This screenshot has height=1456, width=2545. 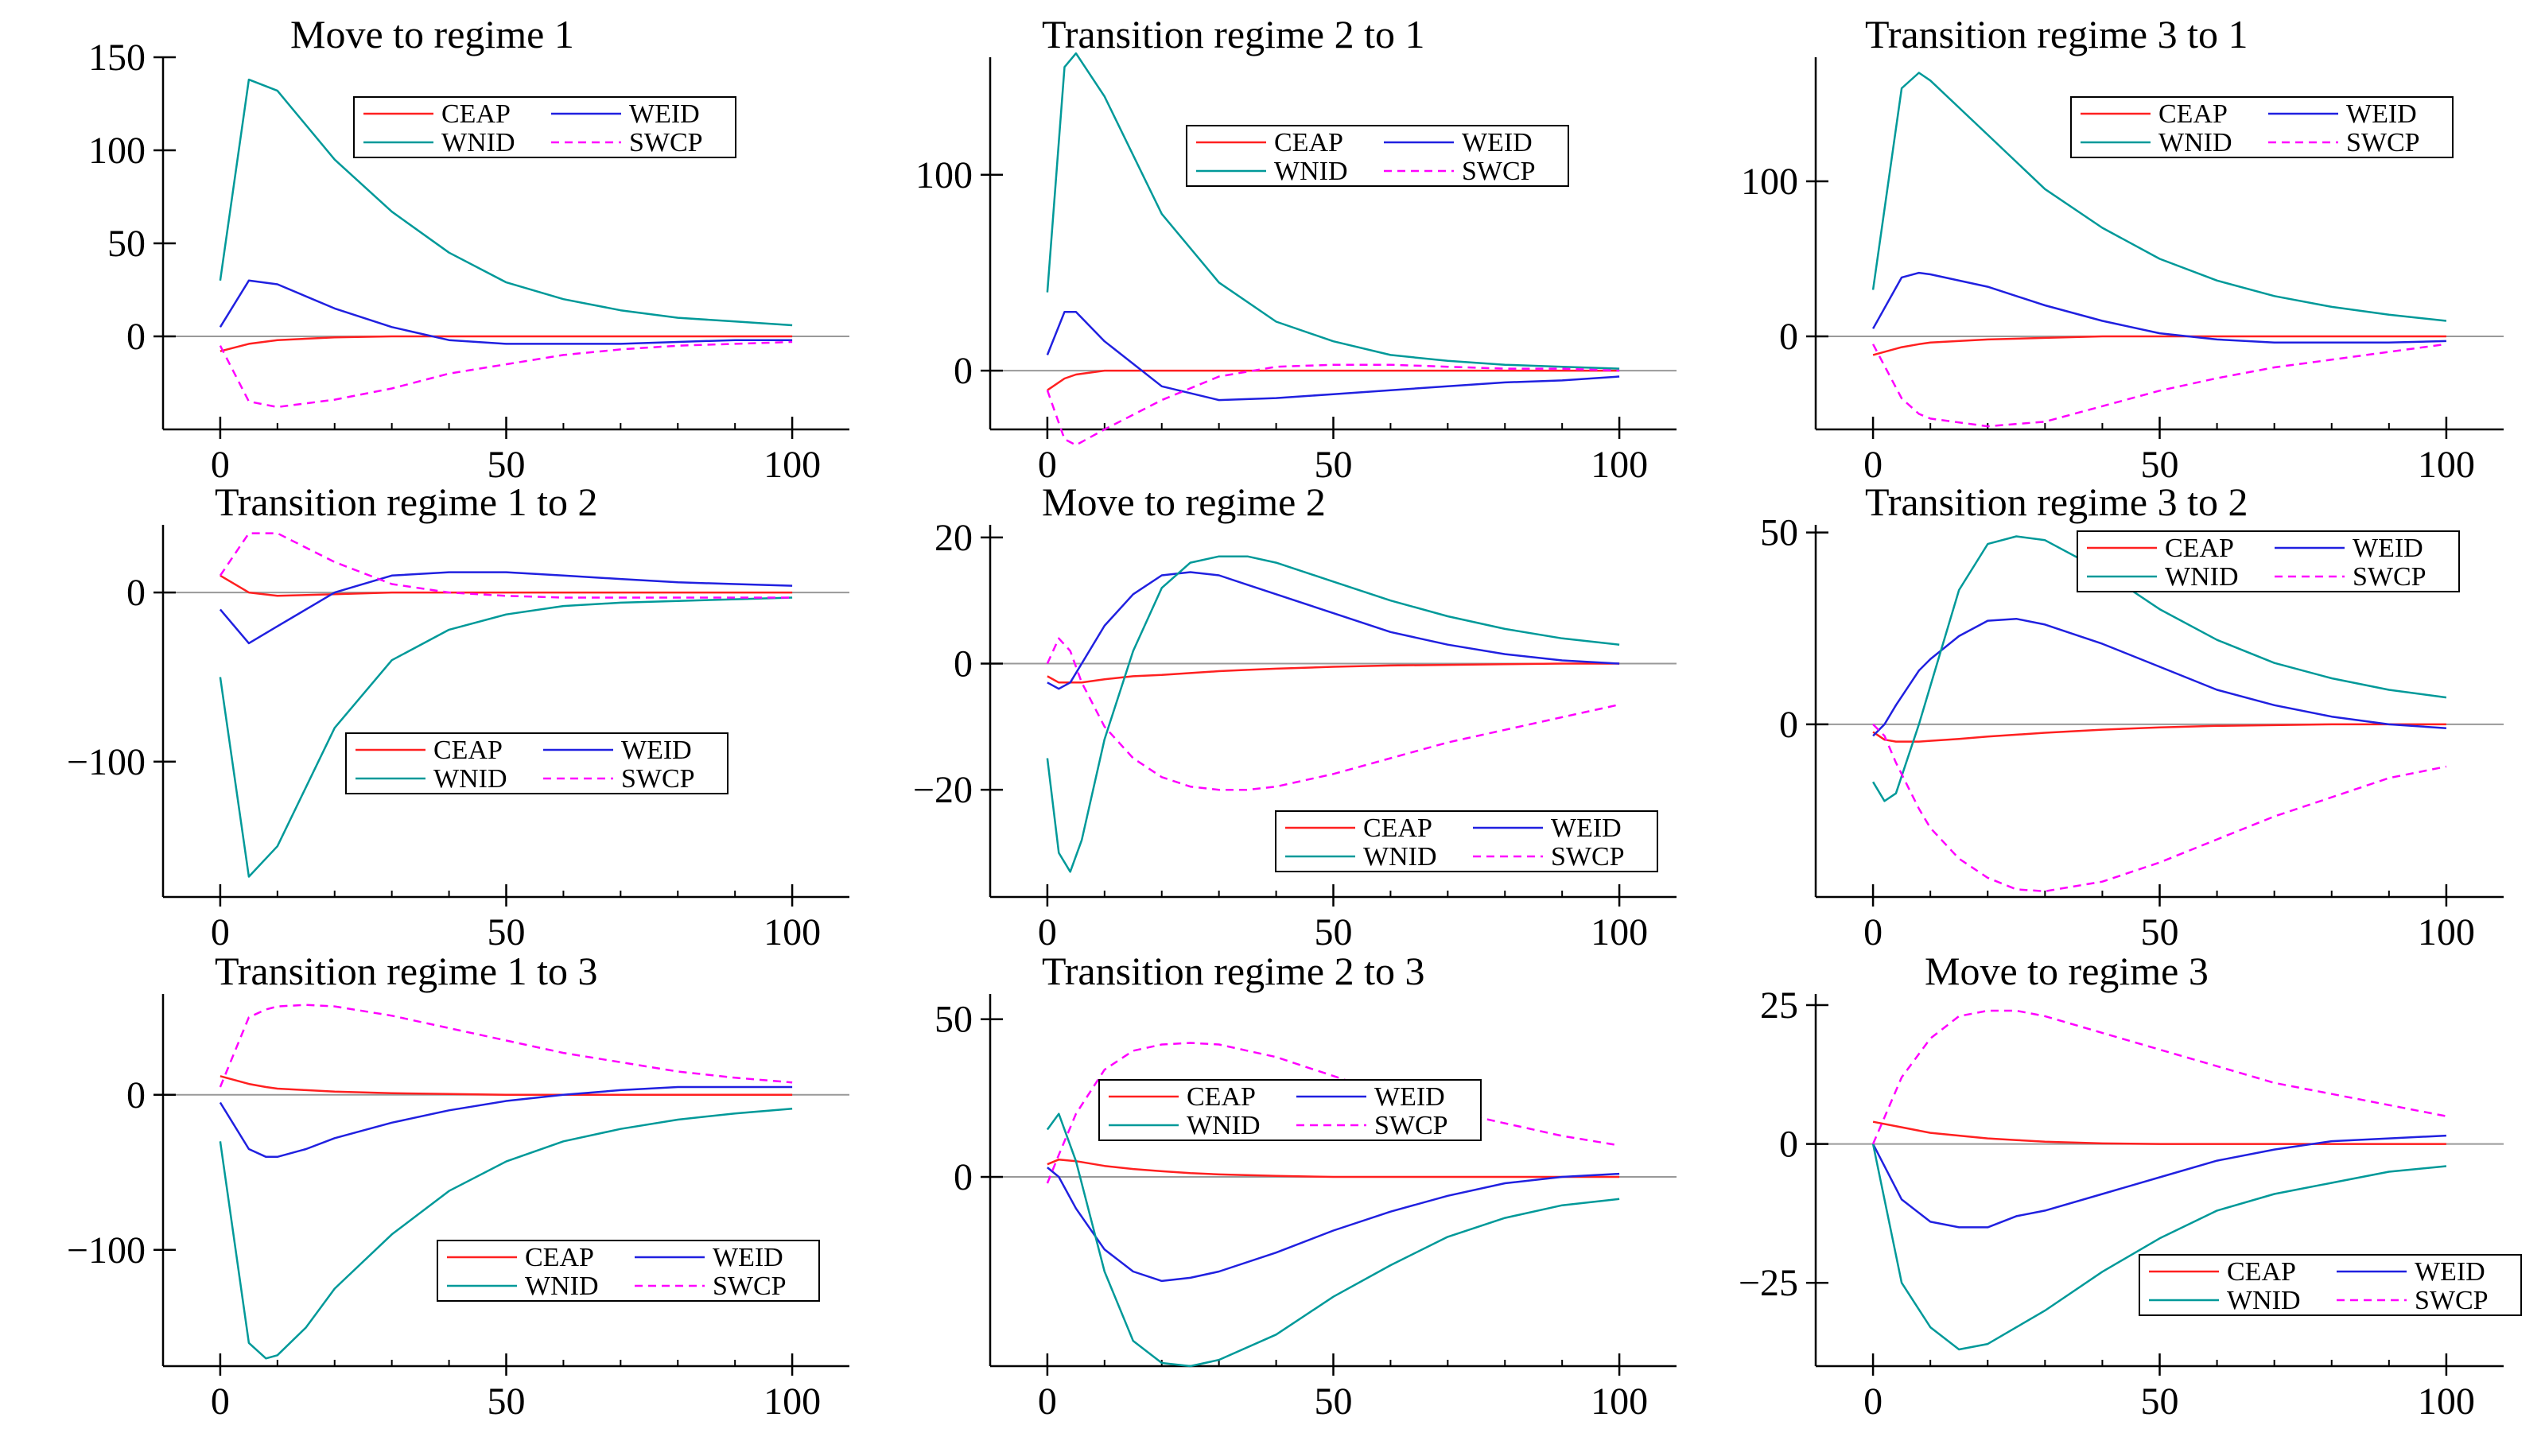 I want to click on y-tick-label: −20, so click(x=943, y=790).